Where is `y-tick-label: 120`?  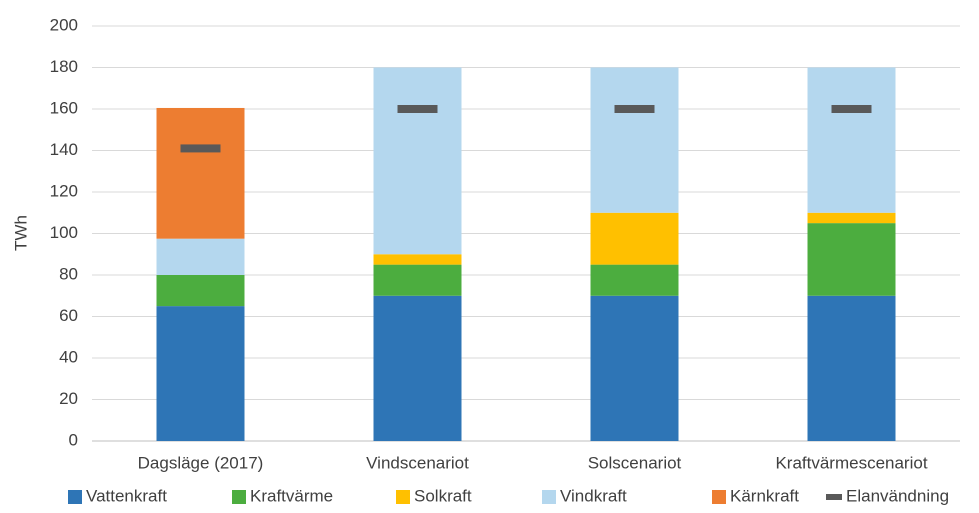 y-tick-label: 120 is located at coordinates (64, 190).